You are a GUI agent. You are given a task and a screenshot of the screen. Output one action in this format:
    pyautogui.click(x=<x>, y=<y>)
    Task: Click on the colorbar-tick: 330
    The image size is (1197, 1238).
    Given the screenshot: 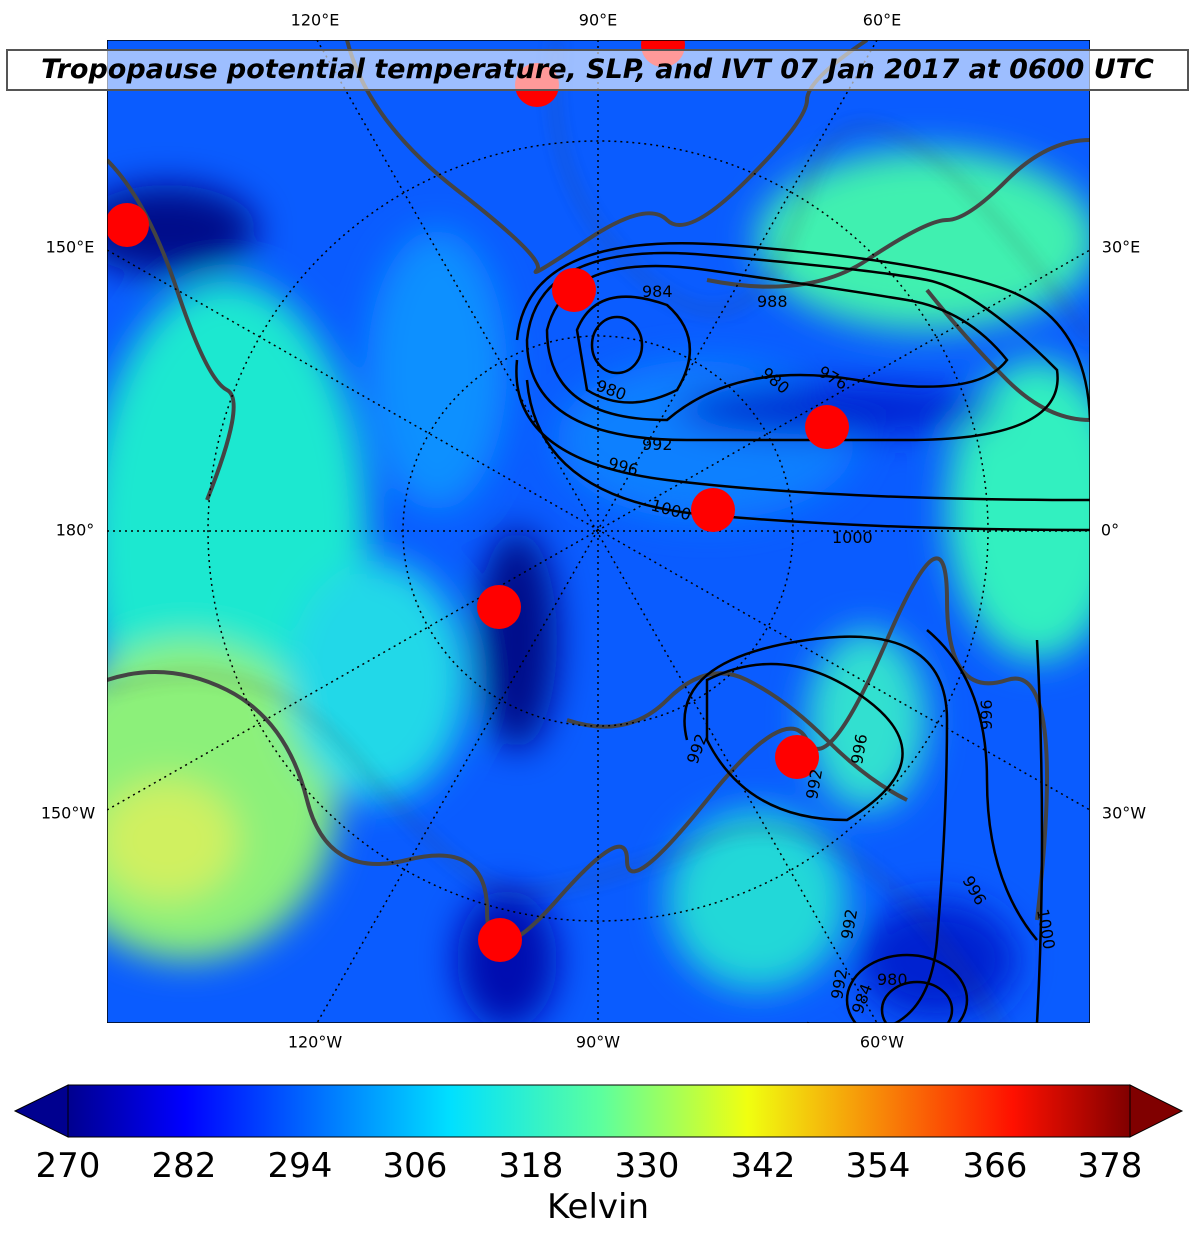 What is the action you would take?
    pyautogui.click(x=647, y=1166)
    